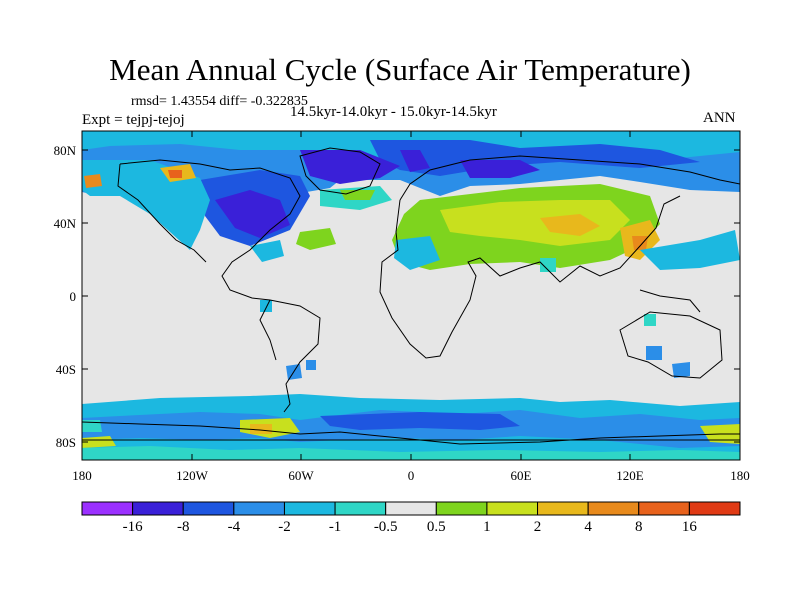  What do you see at coordinates (639, 527) in the screenshot?
I see `colorbar-label: 8` at bounding box center [639, 527].